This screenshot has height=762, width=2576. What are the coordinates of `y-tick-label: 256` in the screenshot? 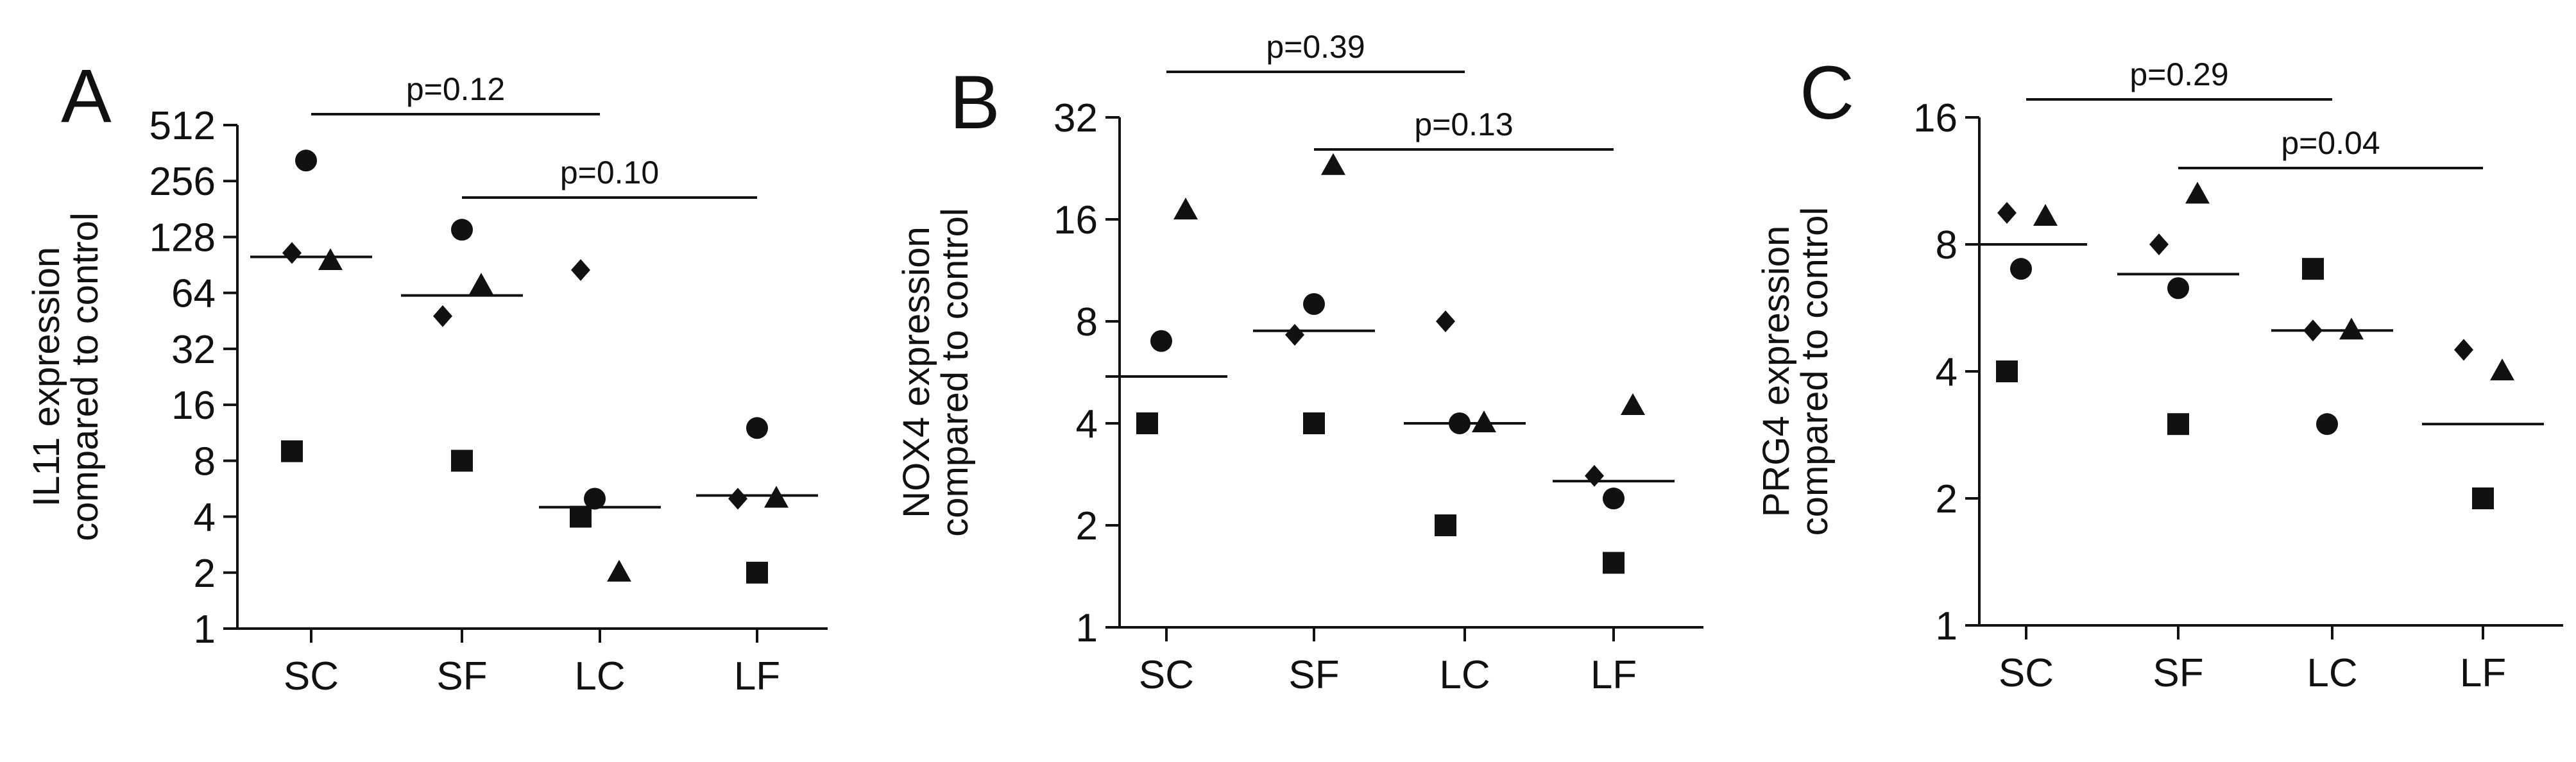 It's located at (182, 182).